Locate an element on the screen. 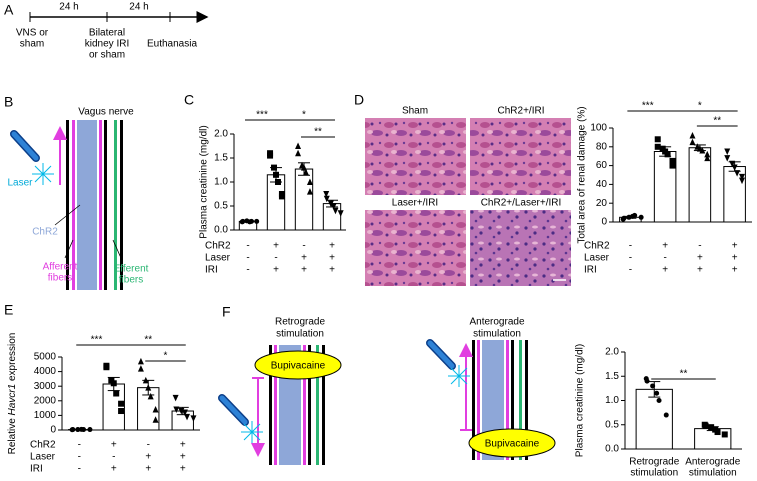 The height and width of the screenshot is (481, 757). y-tick-label: 100 is located at coordinates (598, 128).